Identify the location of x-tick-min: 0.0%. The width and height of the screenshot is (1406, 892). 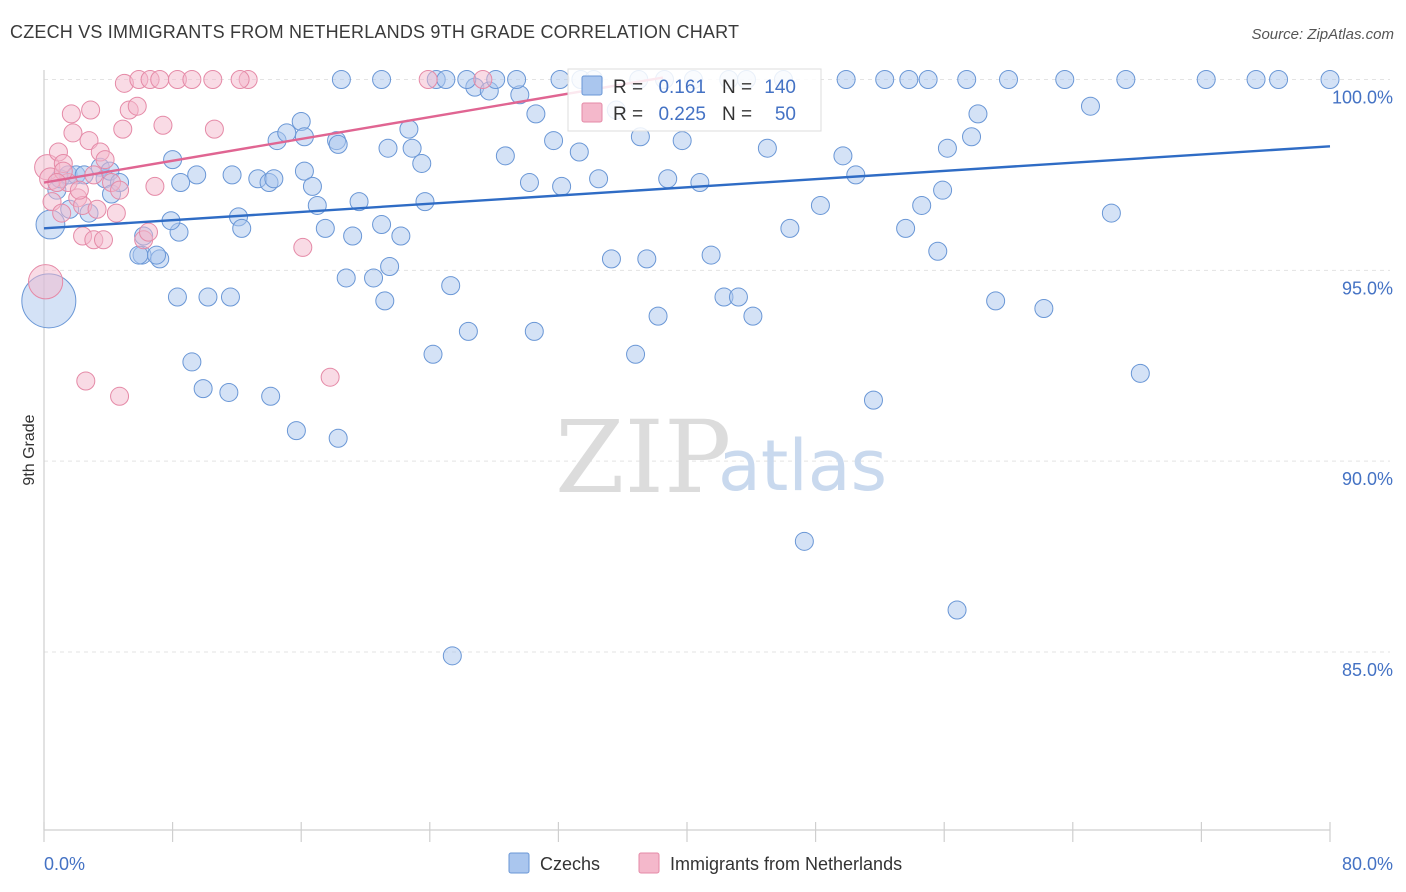
(64, 864).